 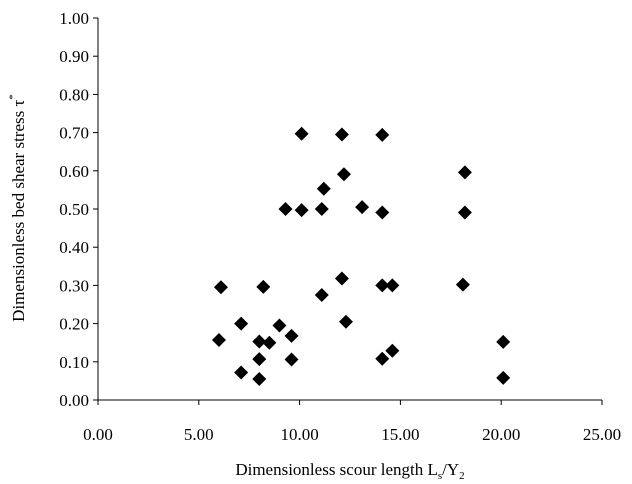 I want to click on y-tick-label: 0.10, so click(x=74, y=362).